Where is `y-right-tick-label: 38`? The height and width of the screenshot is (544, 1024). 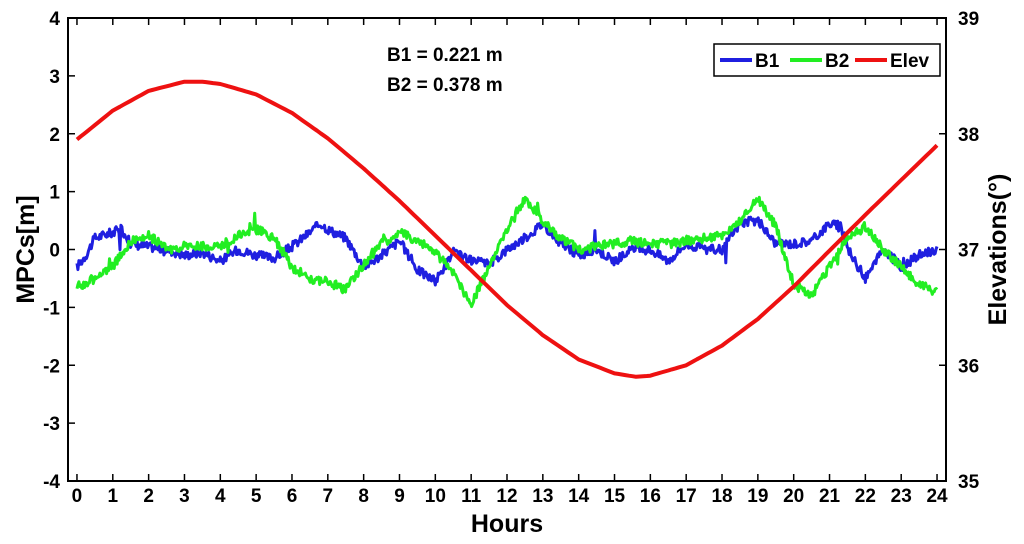
y-right-tick-label: 38 is located at coordinates (968, 135).